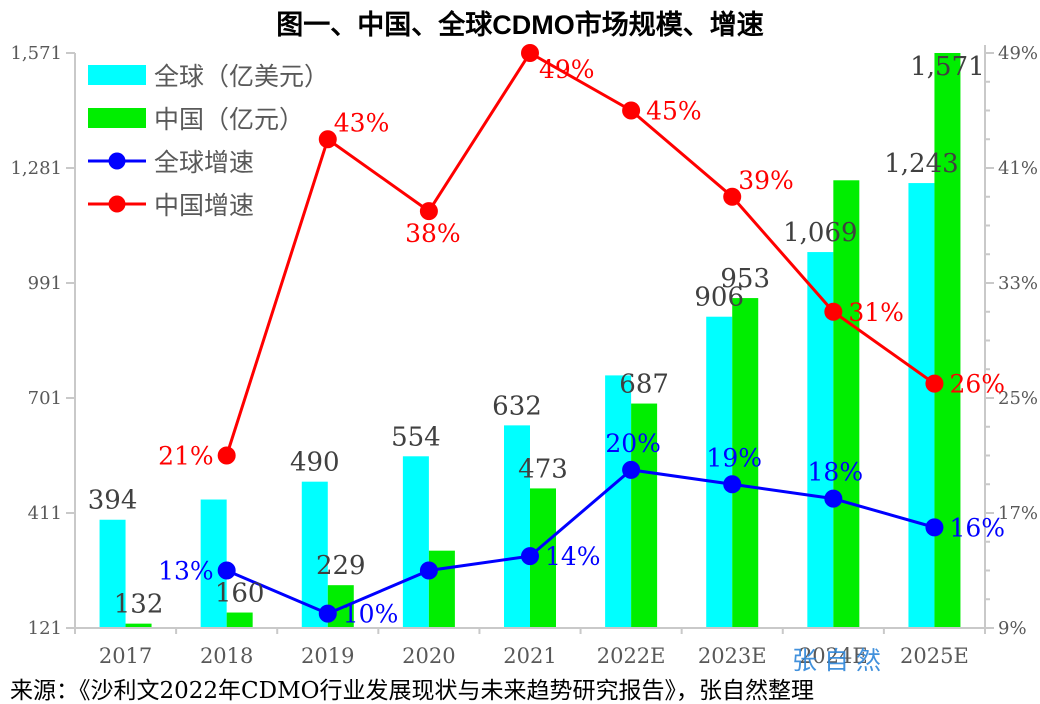 Image resolution: width=1040 pixels, height=704 pixels. Describe the element at coordinates (631, 469) in the screenshot. I see `dot-global-2022E` at that location.